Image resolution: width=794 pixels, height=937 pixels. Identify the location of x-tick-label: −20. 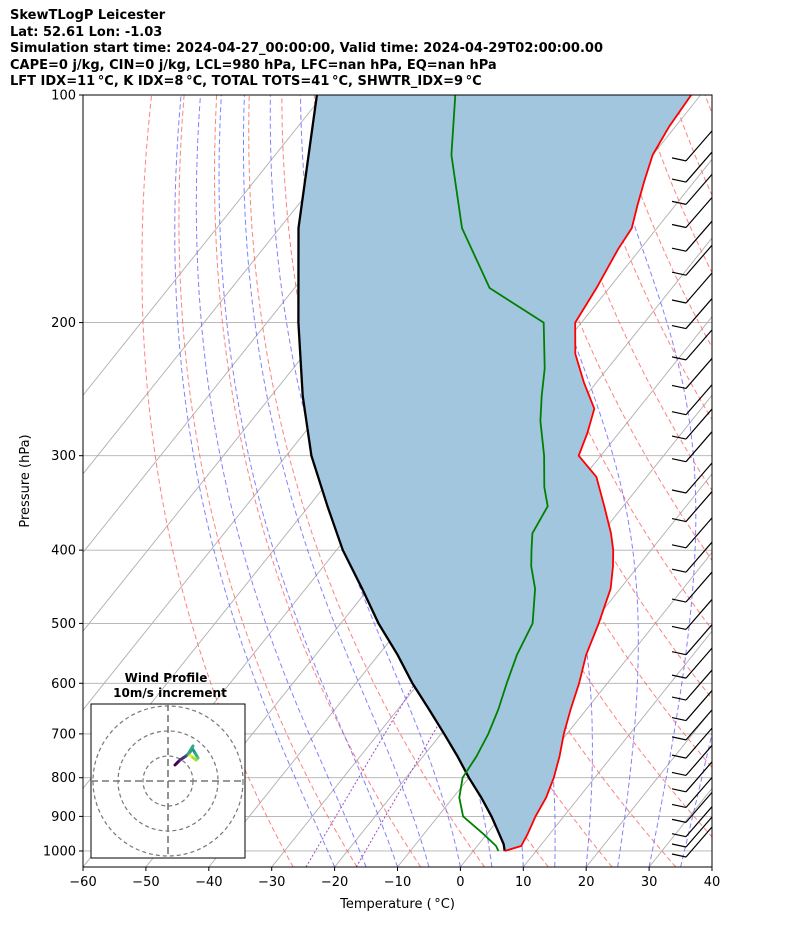
(334, 882).